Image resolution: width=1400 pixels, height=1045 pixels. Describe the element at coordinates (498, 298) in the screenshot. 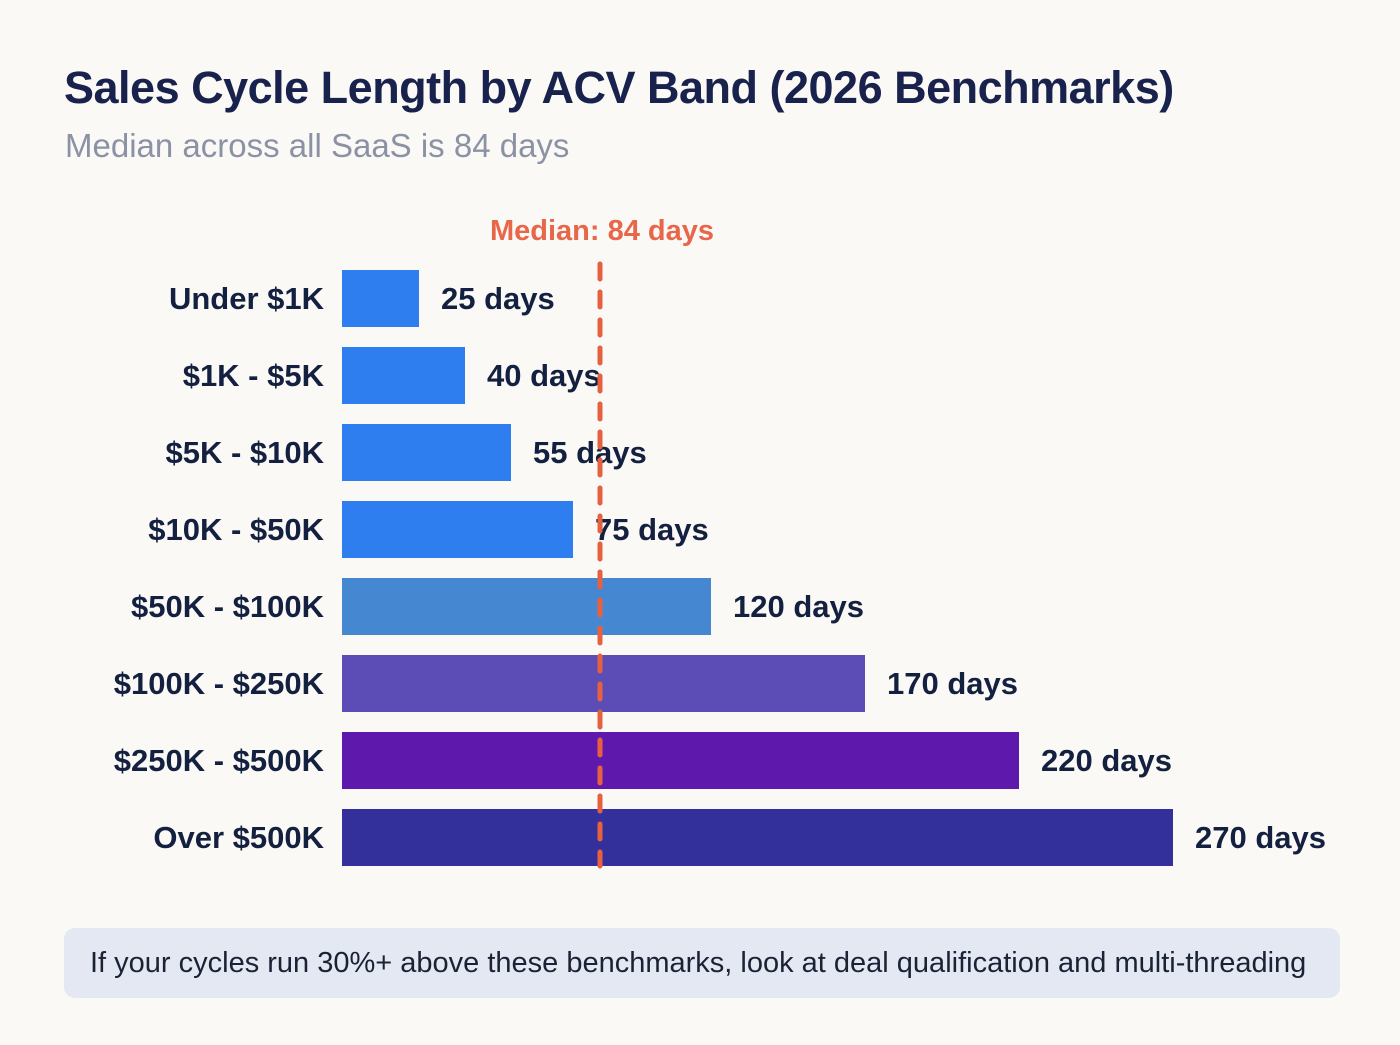

I see `value-label: 25 days` at that location.